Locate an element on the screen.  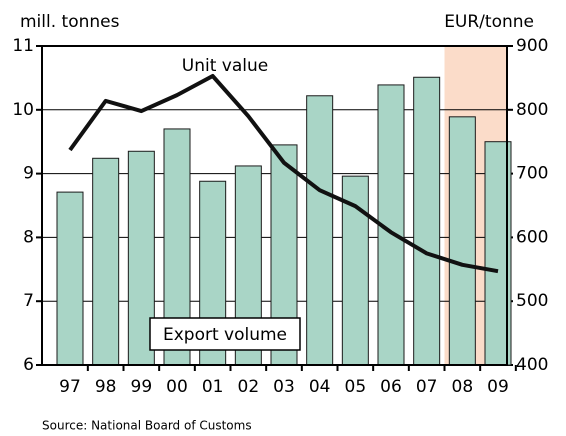
x-tick-label: 08 is located at coordinates (463, 387).